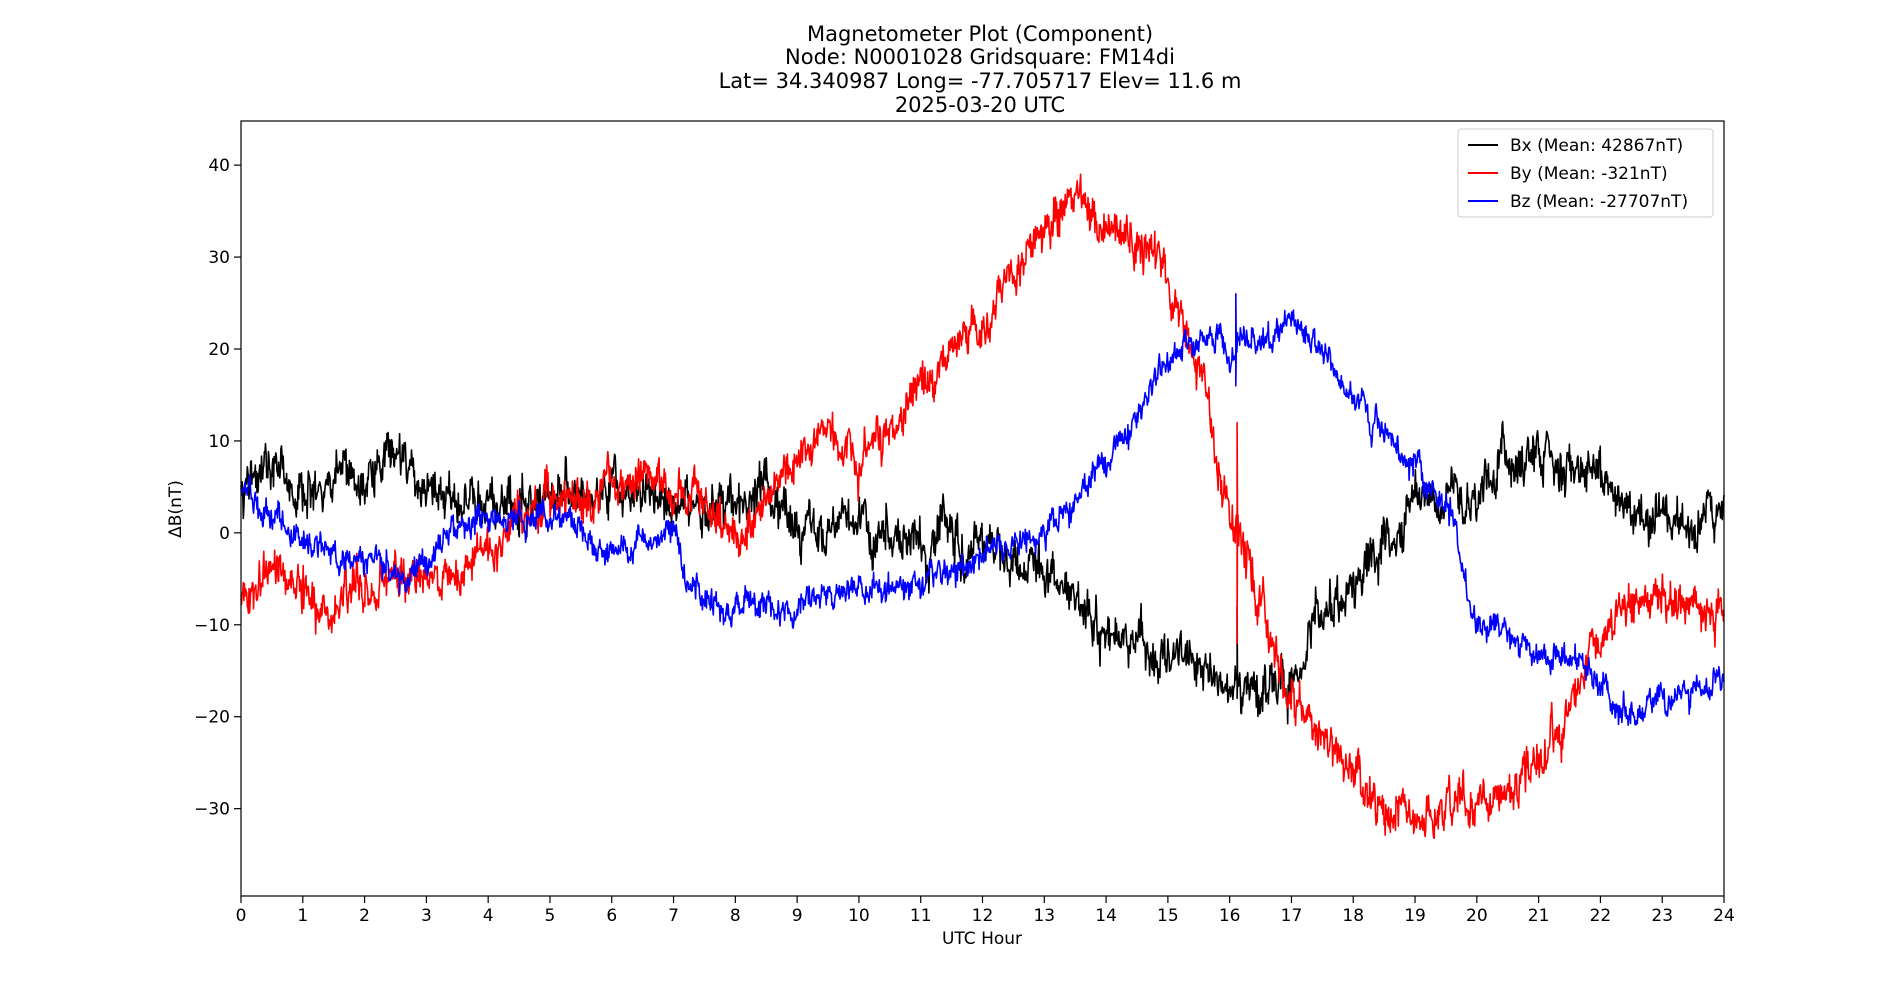 The height and width of the screenshot is (1000, 1900). Describe the element at coordinates (426, 916) in the screenshot. I see `x-tick-label: 3` at that location.